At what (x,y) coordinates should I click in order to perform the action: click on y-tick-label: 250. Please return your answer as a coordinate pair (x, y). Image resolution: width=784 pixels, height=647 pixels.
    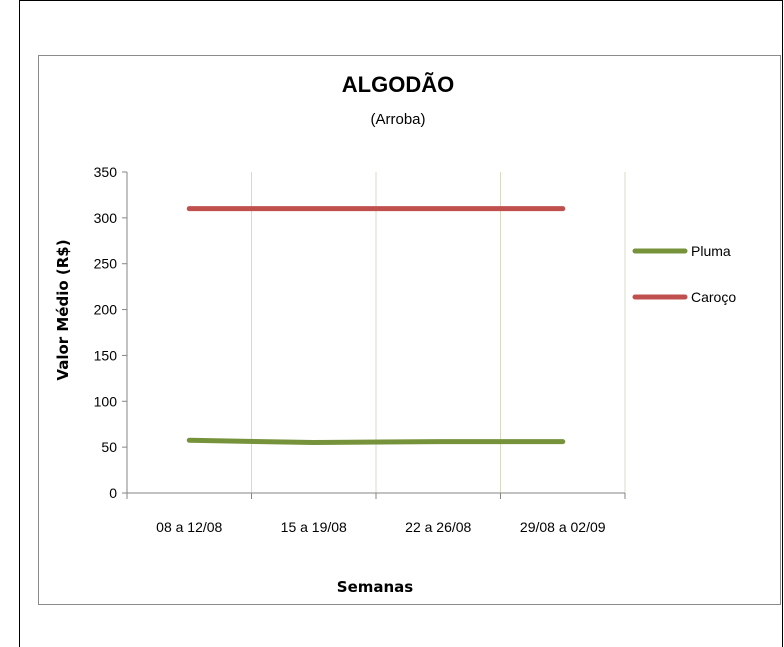
    Looking at the image, I should click on (106, 264).